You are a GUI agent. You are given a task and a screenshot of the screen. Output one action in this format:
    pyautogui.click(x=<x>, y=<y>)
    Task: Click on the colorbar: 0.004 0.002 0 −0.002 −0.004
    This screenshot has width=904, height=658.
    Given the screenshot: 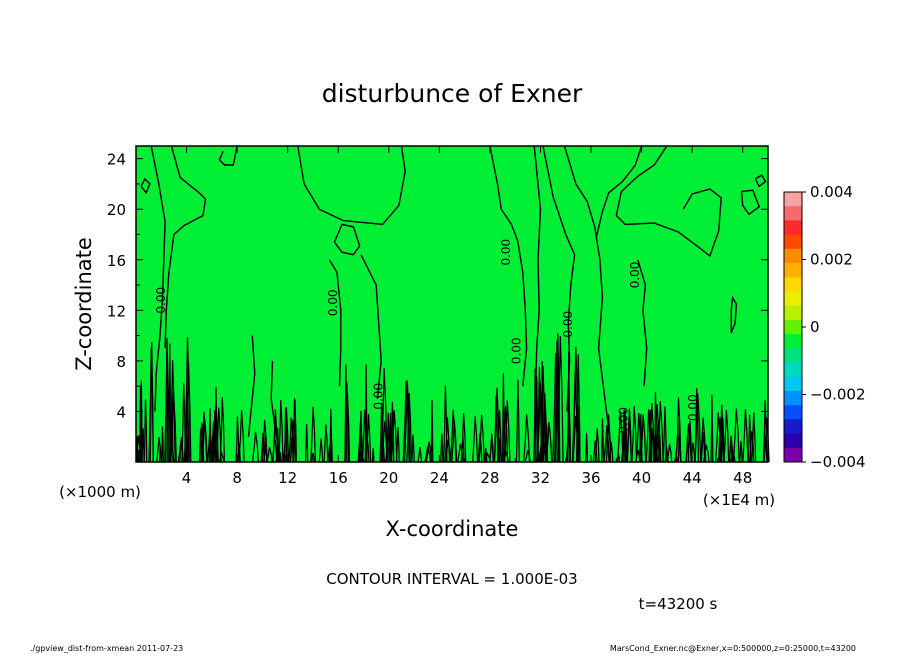 What is the action you would take?
    pyautogui.click(x=824, y=327)
    